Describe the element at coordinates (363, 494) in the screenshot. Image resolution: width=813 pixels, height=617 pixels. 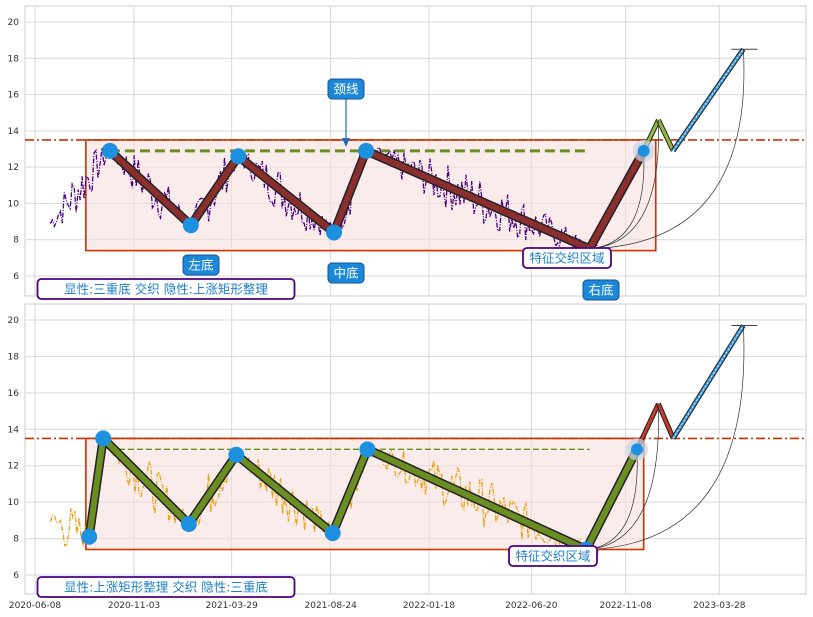
I see `pattern-line` at that location.